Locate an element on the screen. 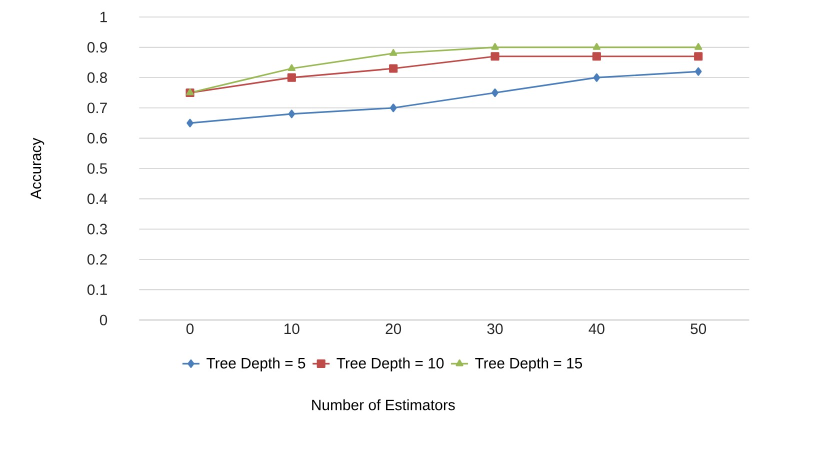 The width and height of the screenshot is (815, 468). x-tick-label: 40 is located at coordinates (596, 329).